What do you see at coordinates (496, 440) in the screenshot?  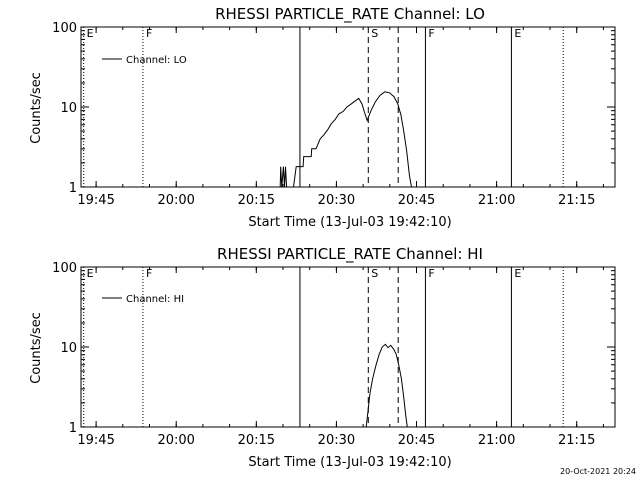 I see `hi-x-tick-label: 21:00` at bounding box center [496, 440].